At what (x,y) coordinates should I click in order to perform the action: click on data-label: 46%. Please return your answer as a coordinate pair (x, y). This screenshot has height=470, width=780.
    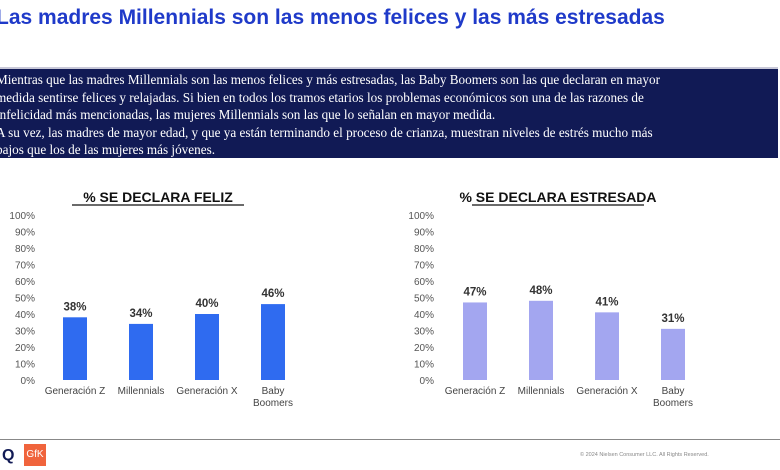
    Looking at the image, I should click on (272, 294).